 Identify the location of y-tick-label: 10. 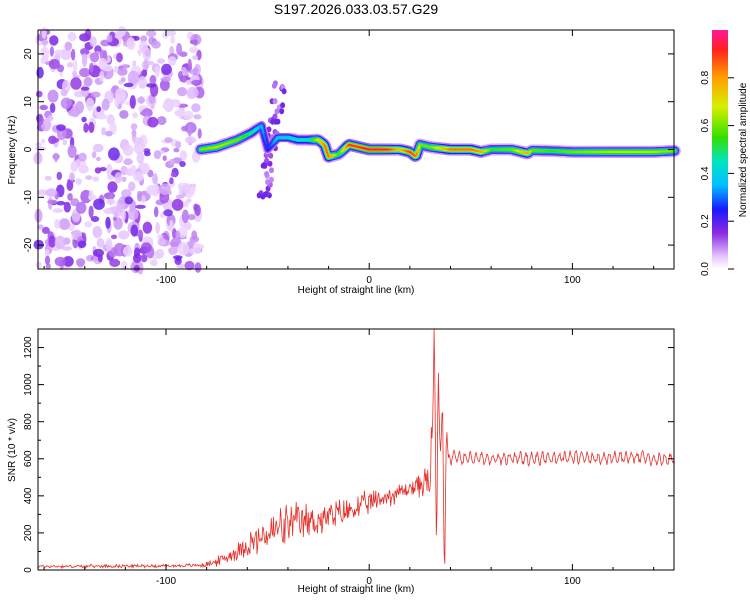
(28, 102).